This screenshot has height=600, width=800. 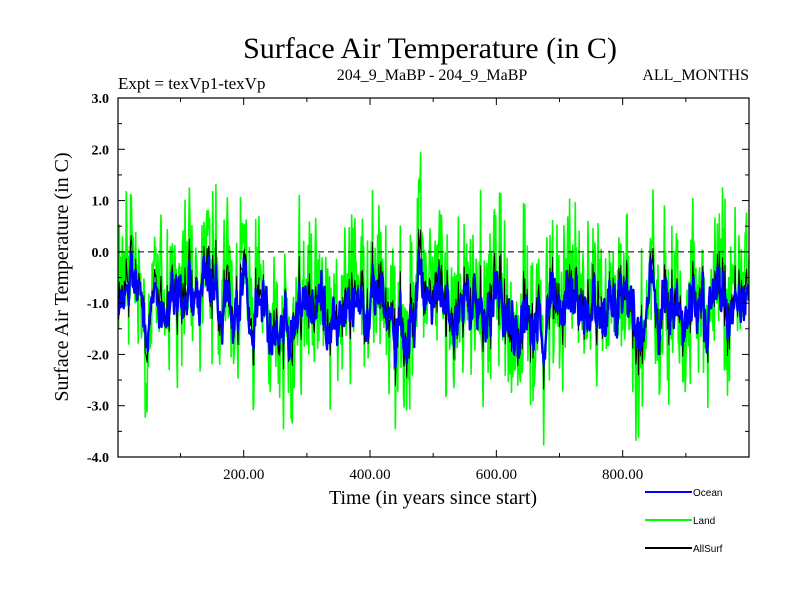 What do you see at coordinates (62, 276) in the screenshot?
I see `y-axis-label: Surface Air Temperature (in C)` at bounding box center [62, 276].